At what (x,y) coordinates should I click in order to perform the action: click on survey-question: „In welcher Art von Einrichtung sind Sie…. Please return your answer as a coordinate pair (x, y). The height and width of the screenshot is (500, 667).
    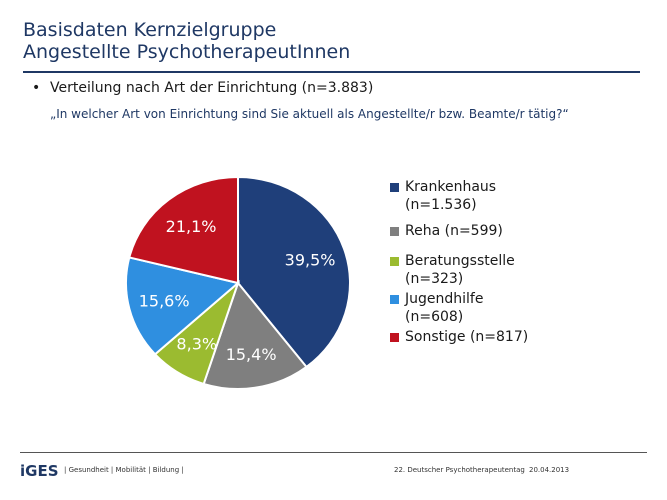
    Looking at the image, I should click on (309, 114).